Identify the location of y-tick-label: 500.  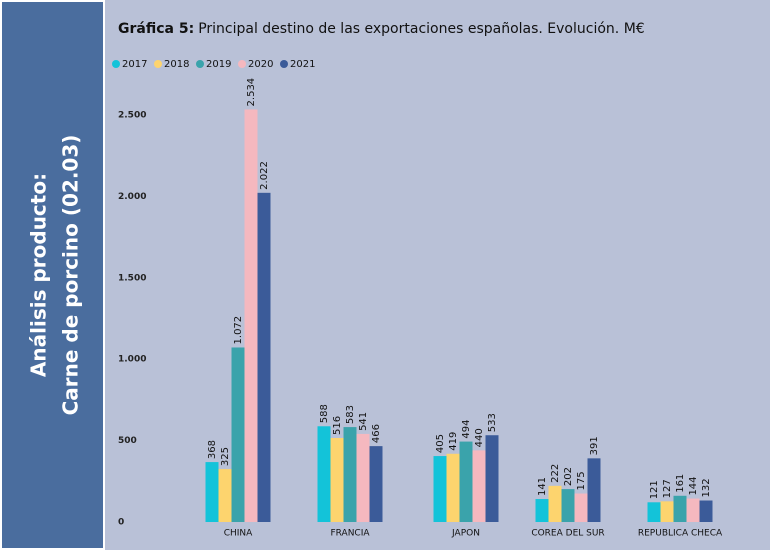
(127, 441).